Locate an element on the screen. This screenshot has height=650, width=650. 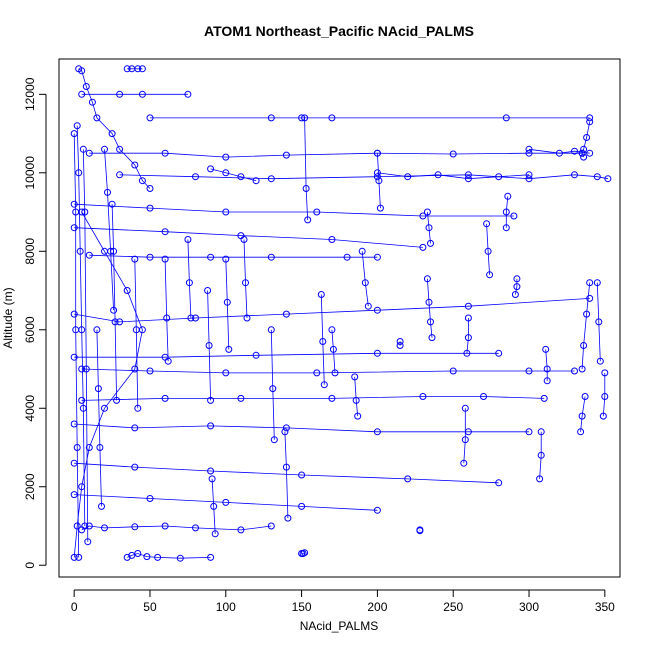
chart-title: ATOM1 Northeast_Pacific NAcid_PALMS is located at coordinates (339, 31).